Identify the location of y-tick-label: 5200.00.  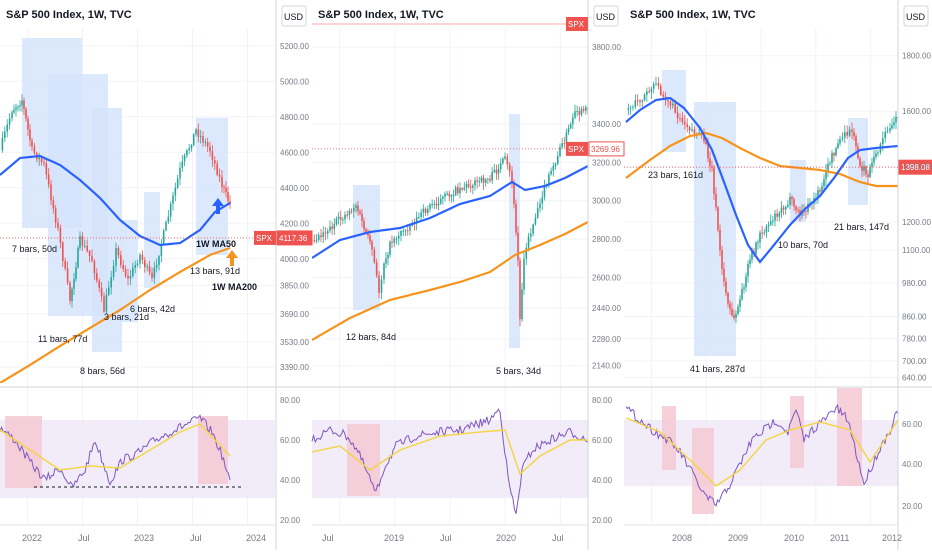
(294, 46).